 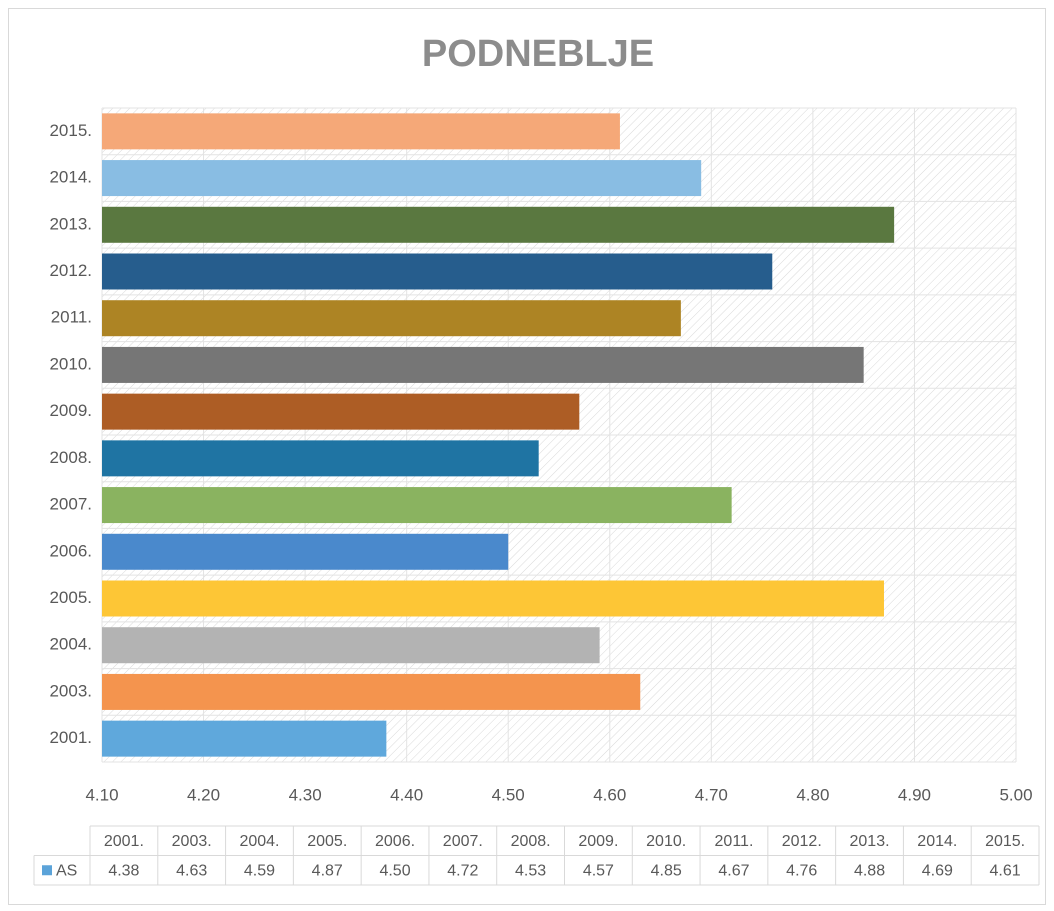 What do you see at coordinates (70, 130) in the screenshot?
I see `y-tick-label: 2015.` at bounding box center [70, 130].